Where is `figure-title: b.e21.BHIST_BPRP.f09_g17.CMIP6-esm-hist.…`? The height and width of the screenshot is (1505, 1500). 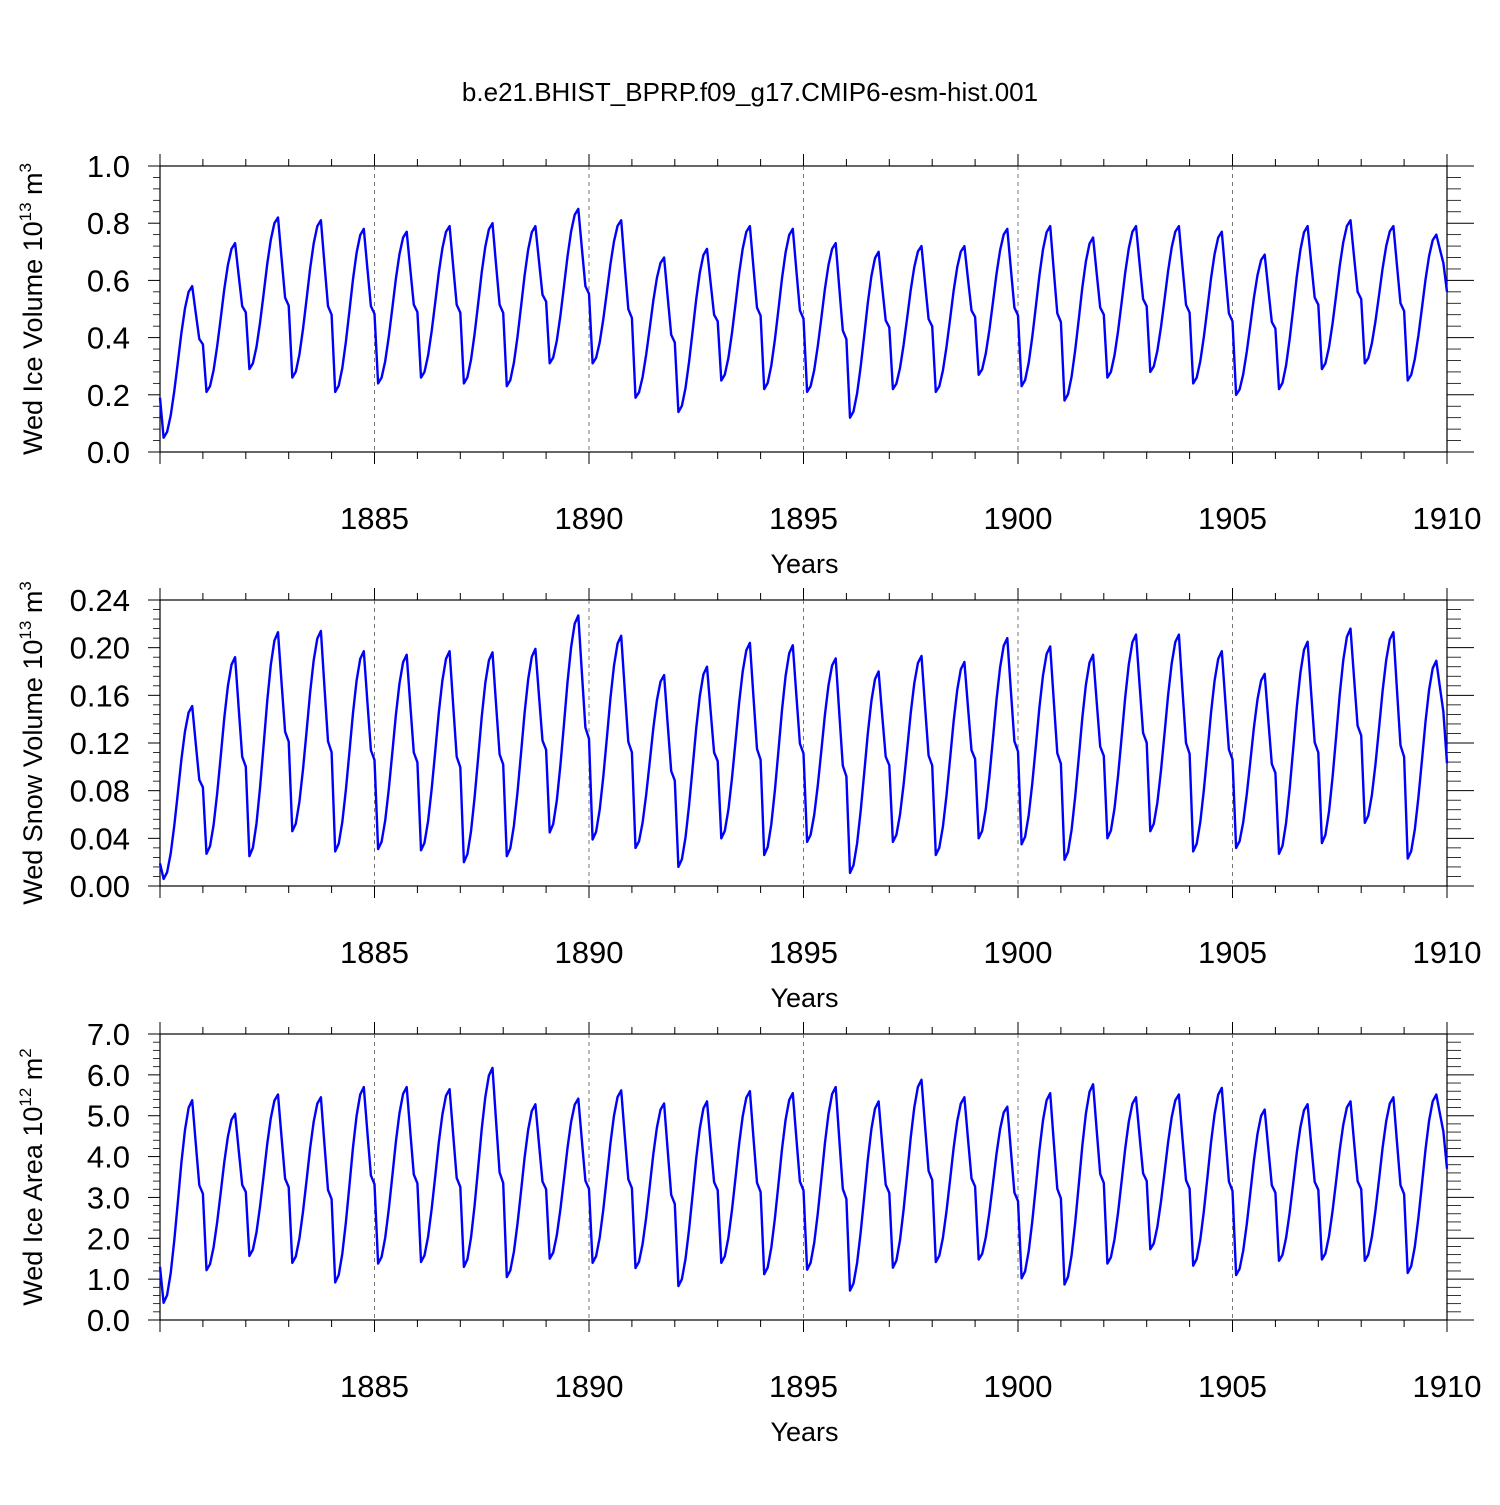
figure-title: b.e21.BHIST_BPRP.f09_g17.CMIP6-esm-hist.… is located at coordinates (750, 92).